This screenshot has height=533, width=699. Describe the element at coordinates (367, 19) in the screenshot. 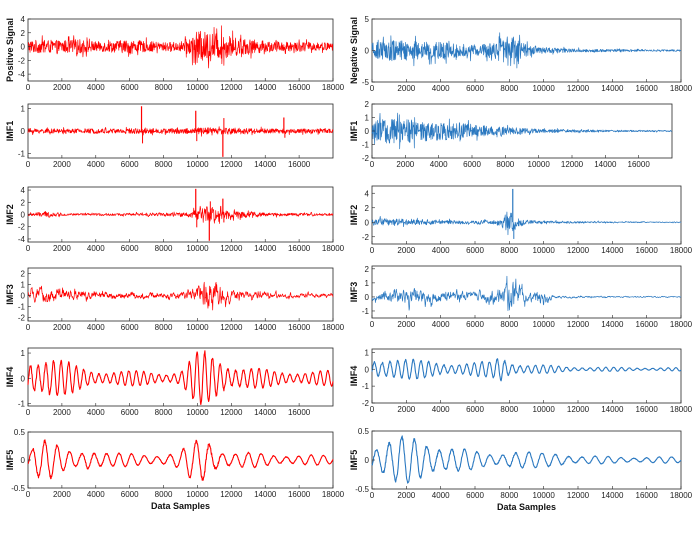

I see `y-tick-label: 5` at that location.